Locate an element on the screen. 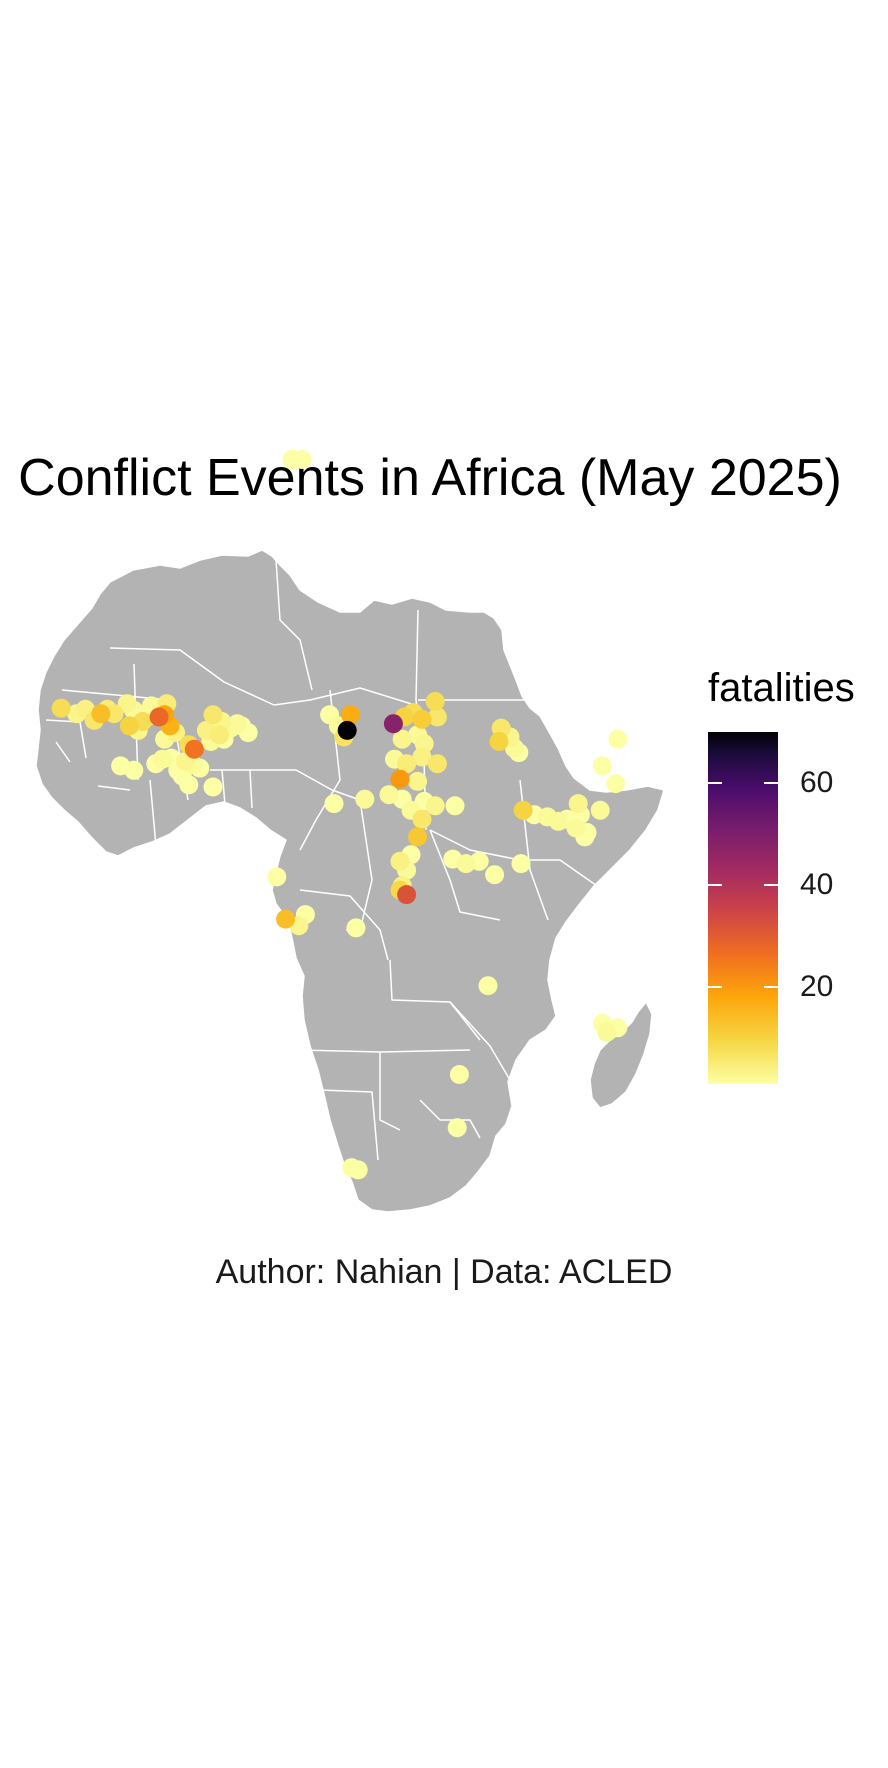 Image resolution: width=888 pixels, height=1768 pixels. legend-title: fatalities is located at coordinates (781, 688).